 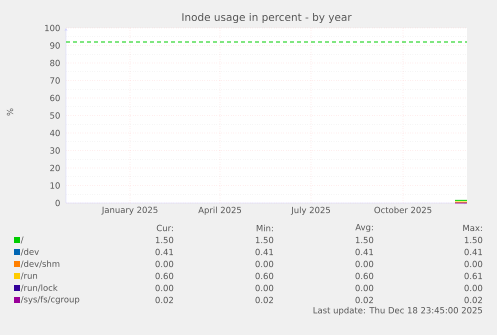 What do you see at coordinates (403, 210) in the screenshot?
I see `x-tick-label: October 2025` at bounding box center [403, 210].